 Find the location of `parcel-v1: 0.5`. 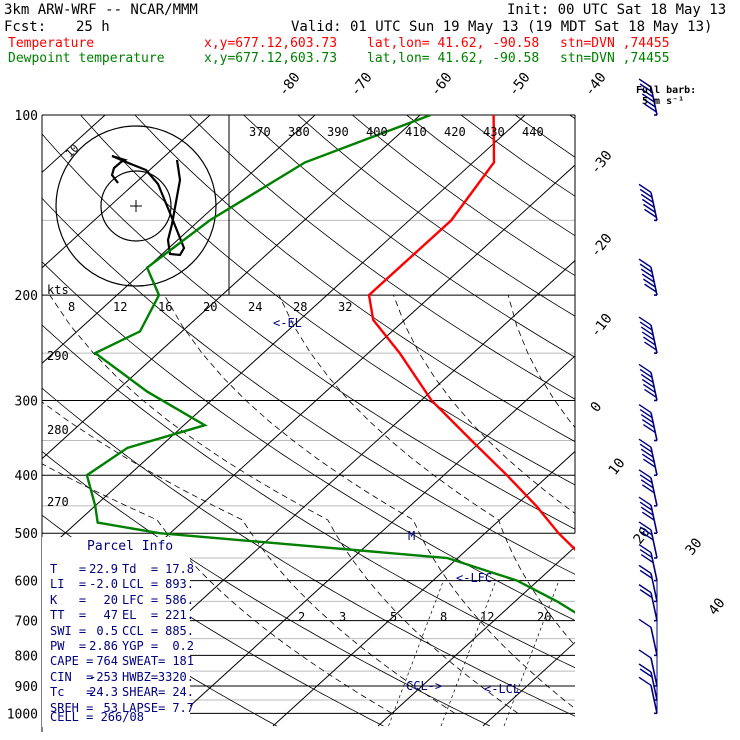

parcel-v1: 0.5 is located at coordinates (107, 630).